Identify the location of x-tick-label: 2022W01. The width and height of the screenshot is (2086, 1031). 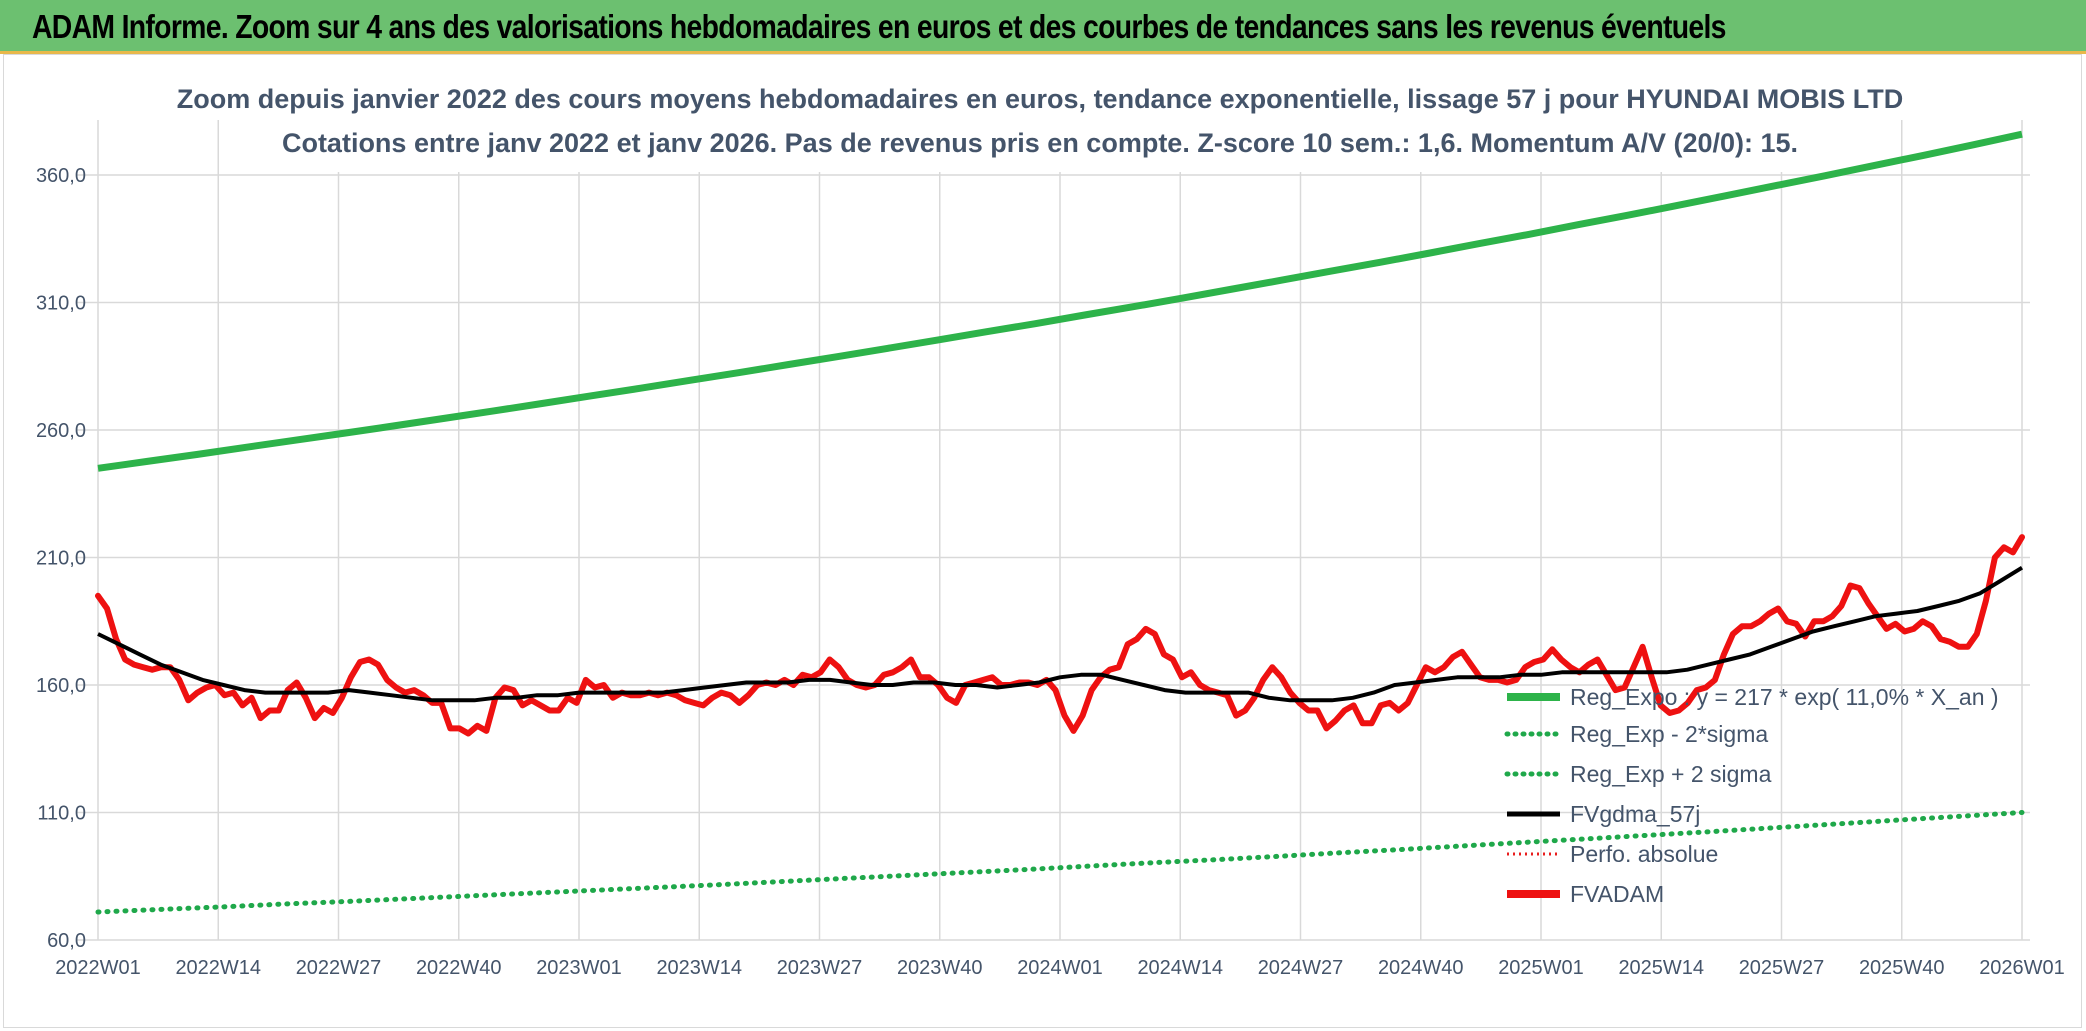
(98, 968).